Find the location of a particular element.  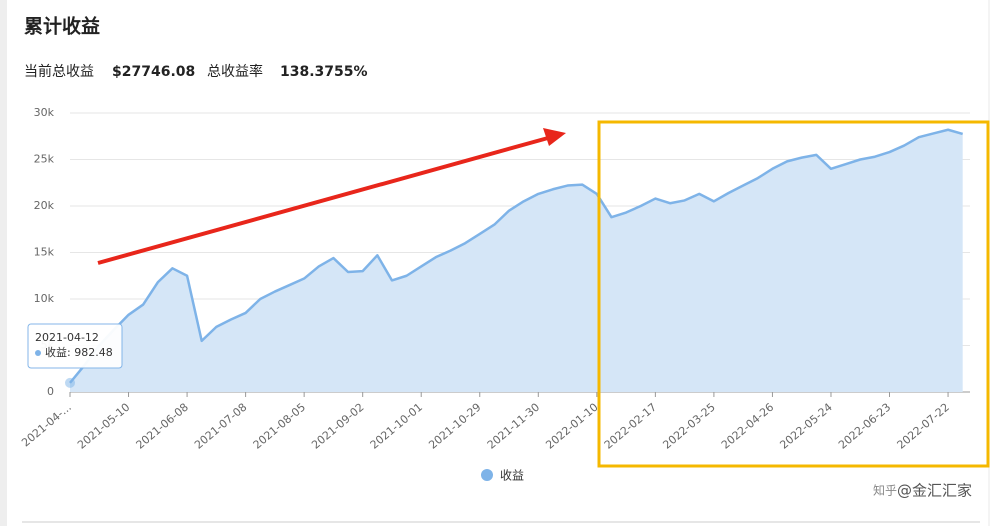

x-tick-label: 2022-07-22 is located at coordinates (923, 426).